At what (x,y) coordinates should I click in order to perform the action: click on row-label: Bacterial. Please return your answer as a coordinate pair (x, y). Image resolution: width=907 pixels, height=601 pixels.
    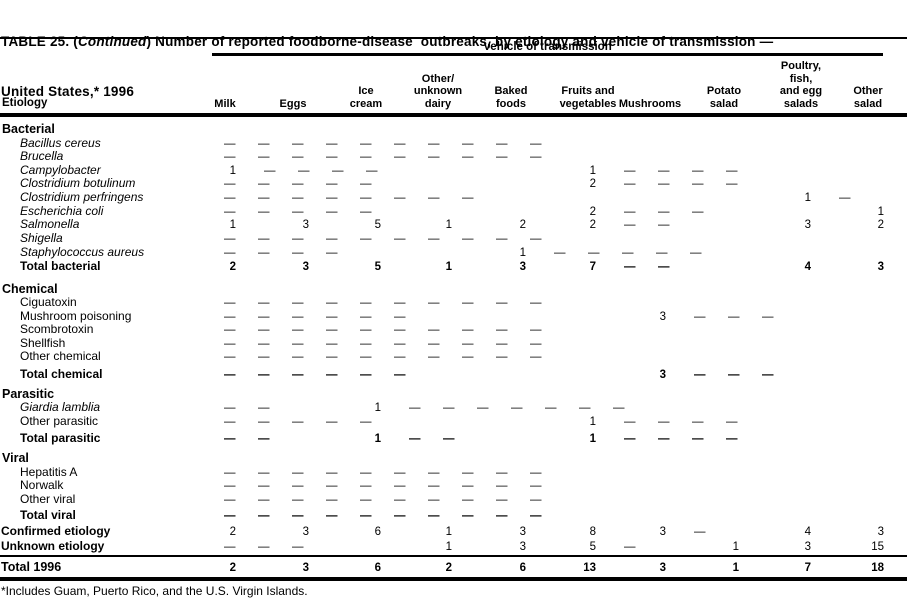
    Looking at the image, I should click on (28, 129).